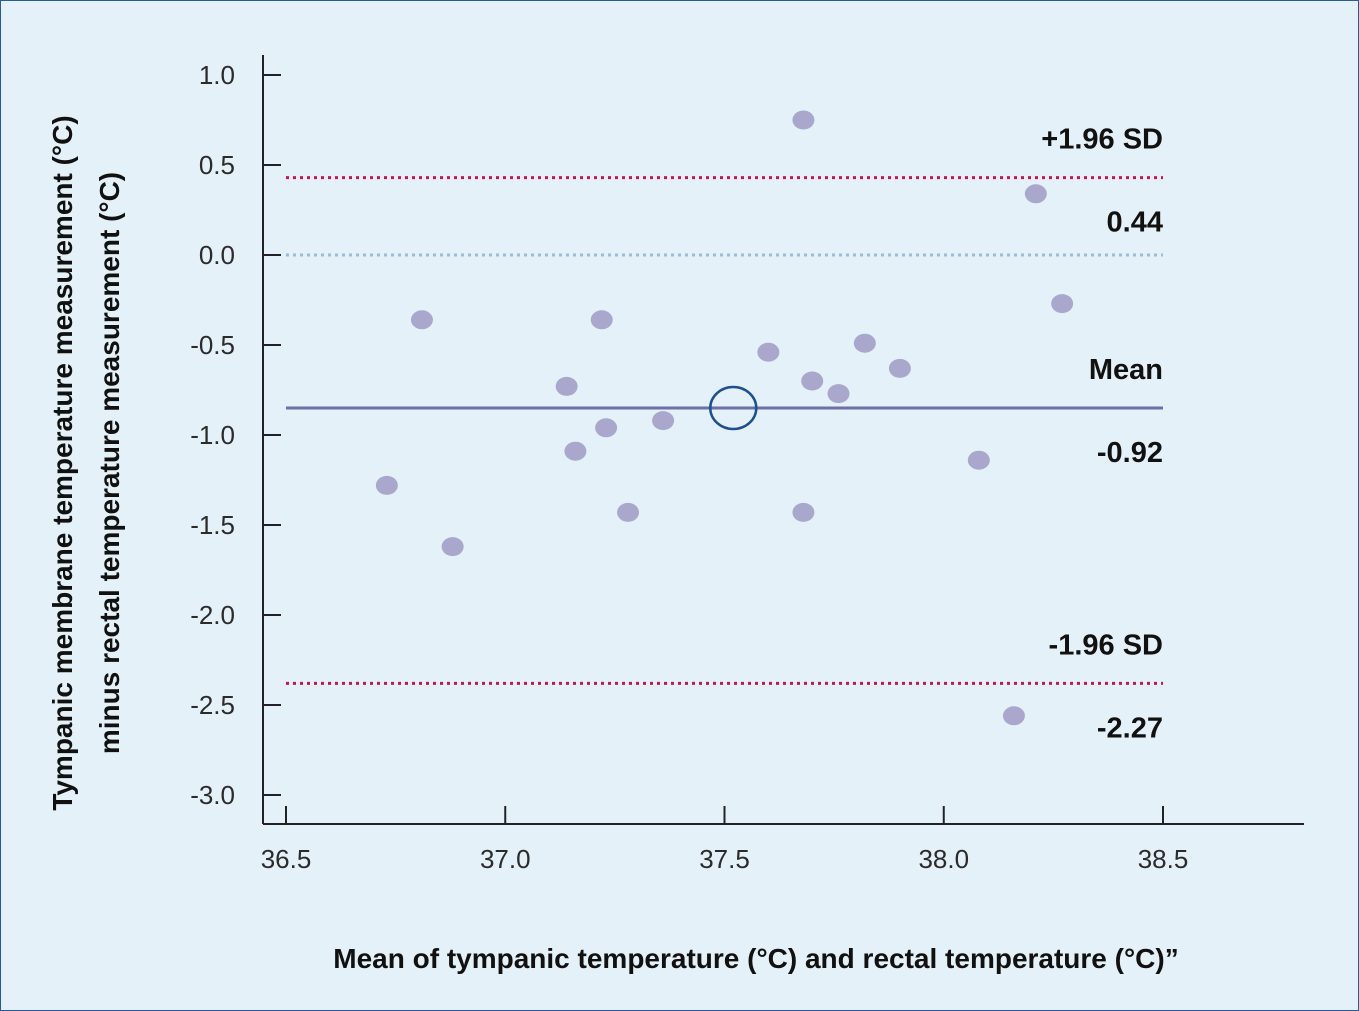  Describe the element at coordinates (212, 795) in the screenshot. I see `y-tick-label: -3.0` at that location.